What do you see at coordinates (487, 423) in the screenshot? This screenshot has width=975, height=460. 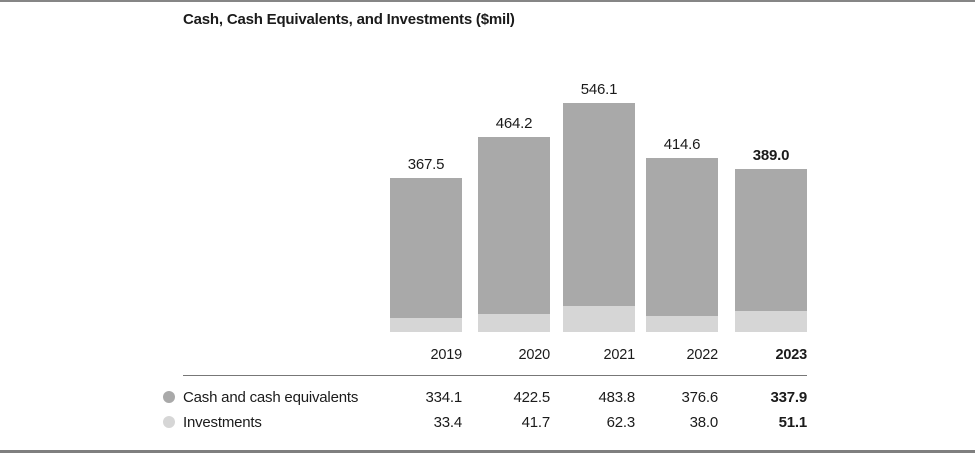 I see `legend-row-investments: Investments 33.4 41.7 62.3 38.0 51.1` at bounding box center [487, 423].